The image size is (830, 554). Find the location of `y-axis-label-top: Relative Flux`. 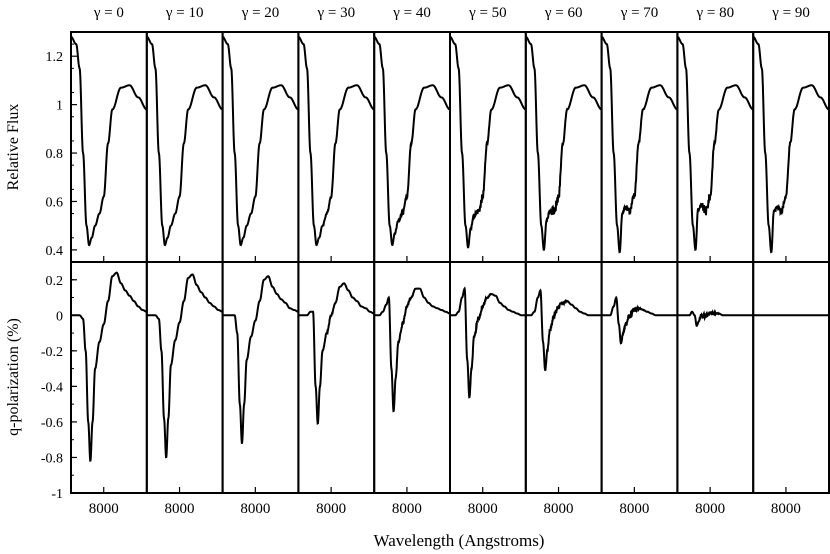

y-axis-label-top: Relative Flux is located at coordinates (13, 147).